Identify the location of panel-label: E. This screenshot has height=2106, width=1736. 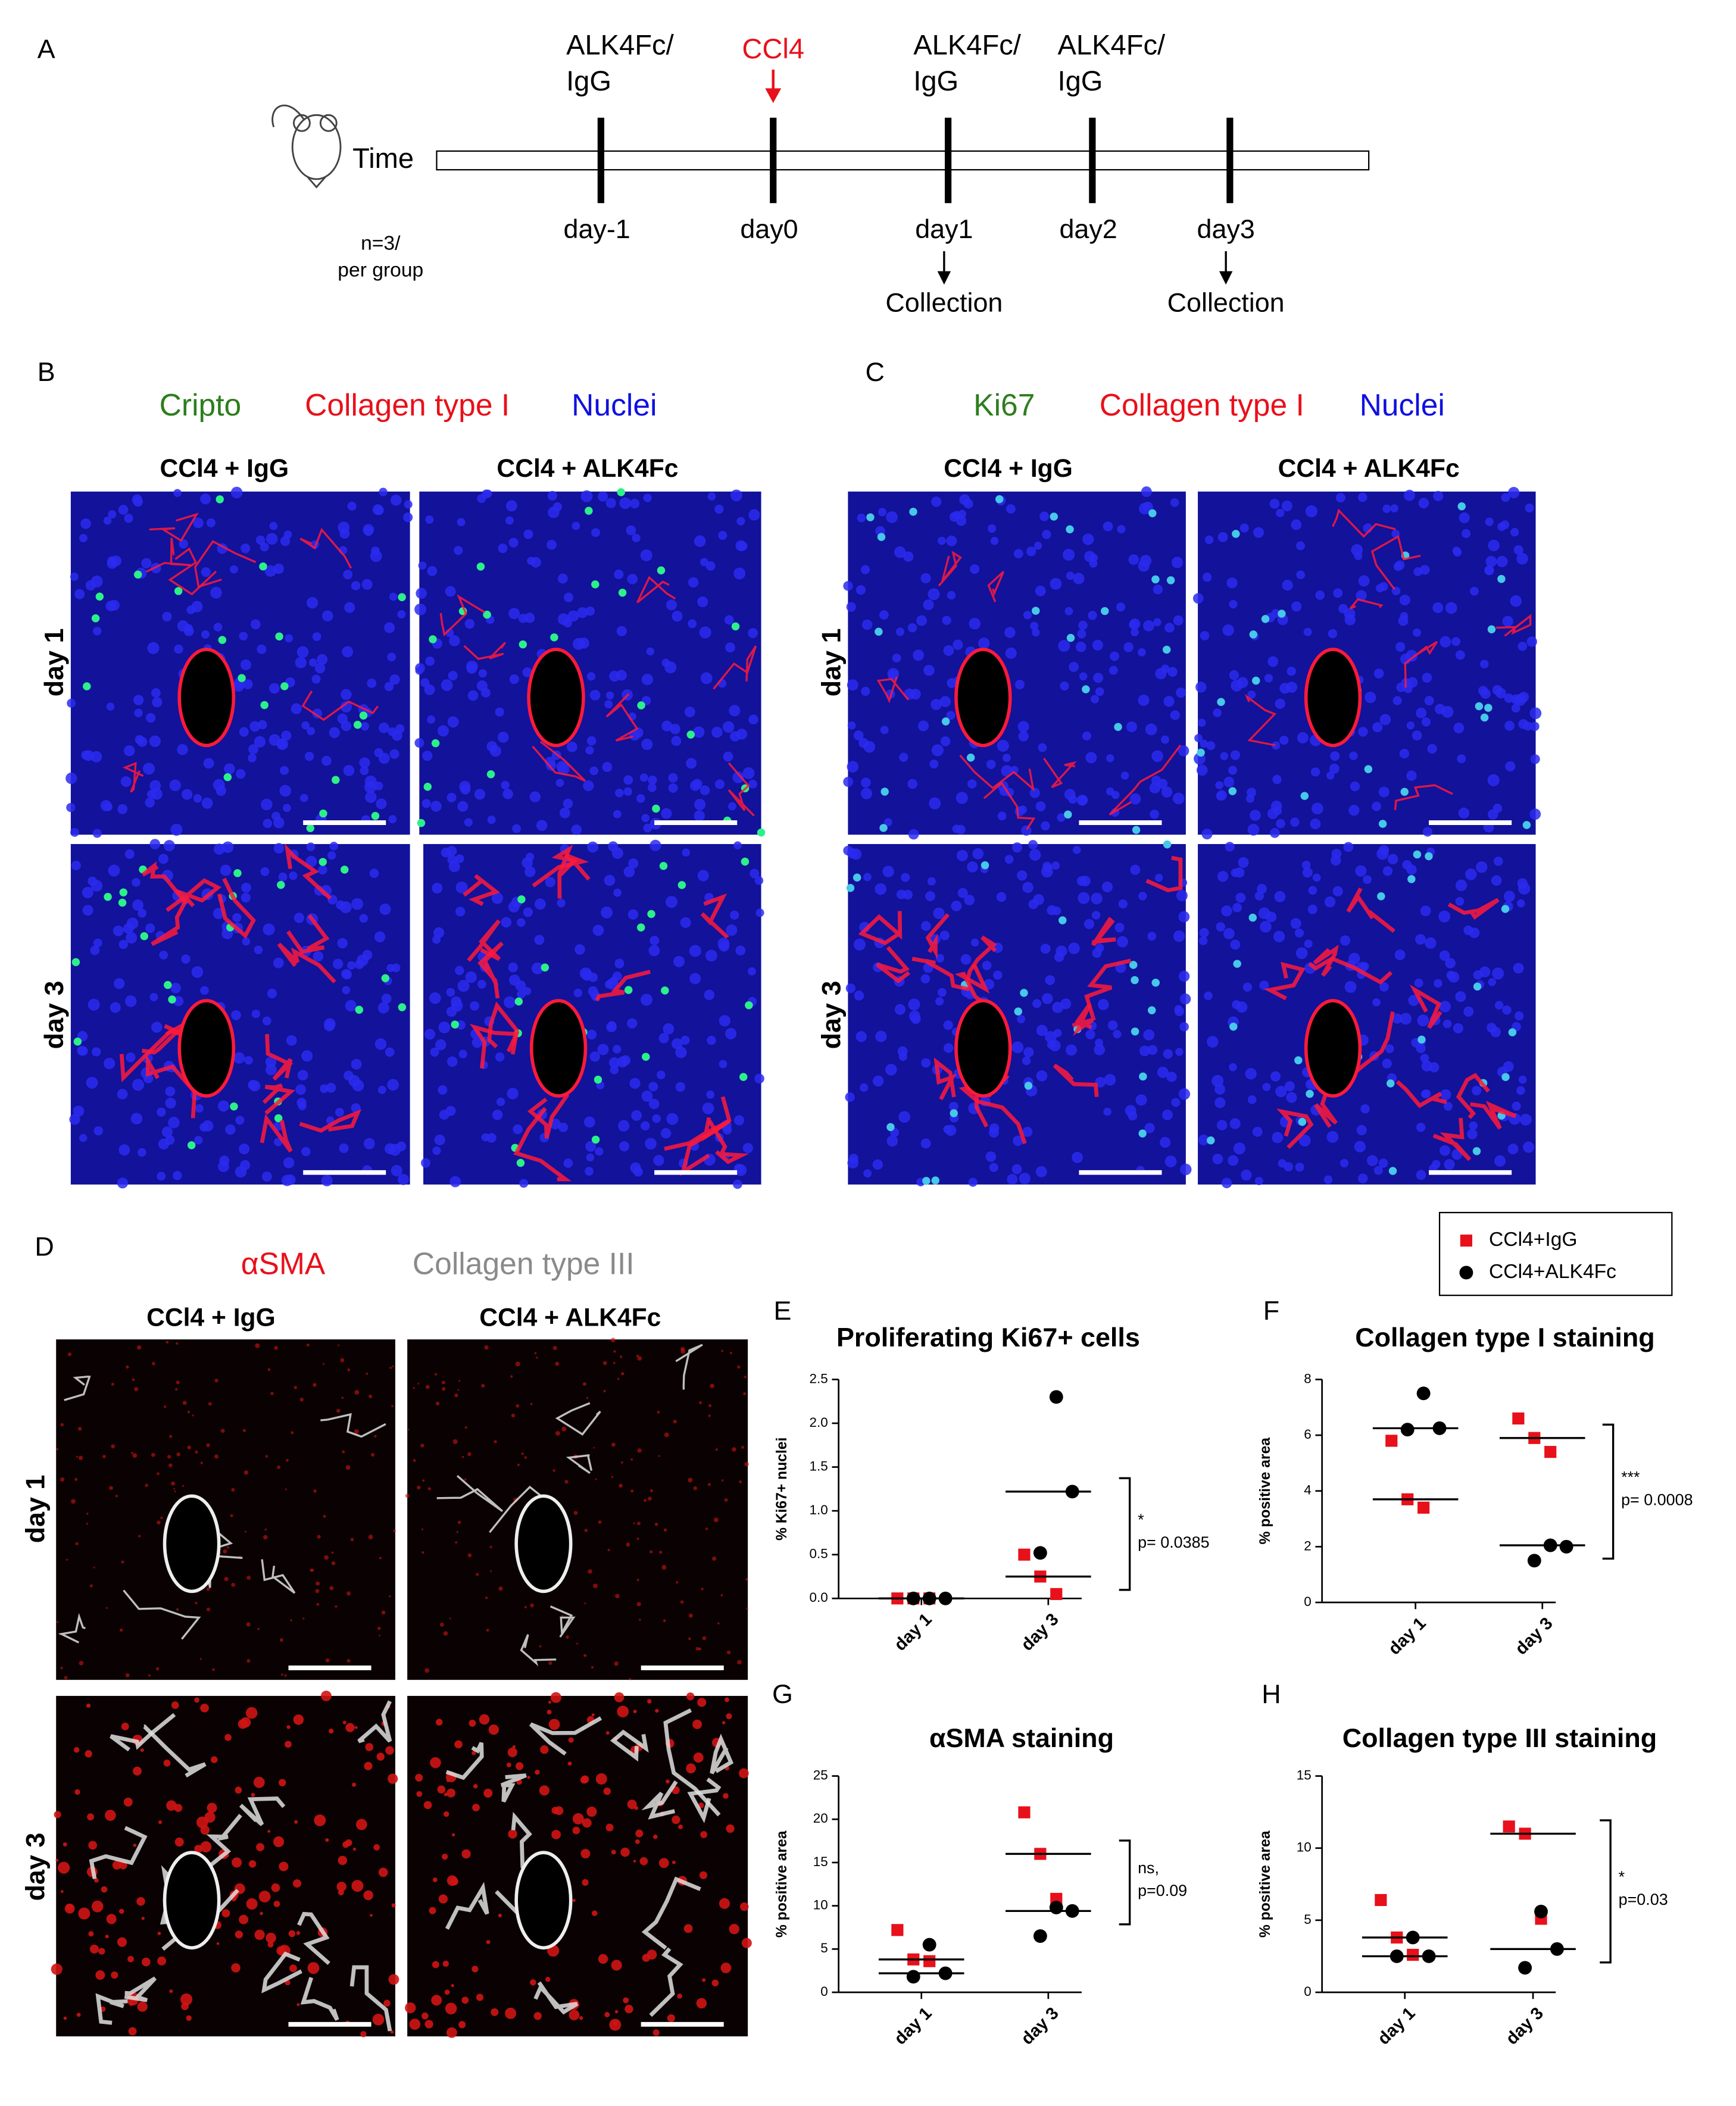
(782, 1310).